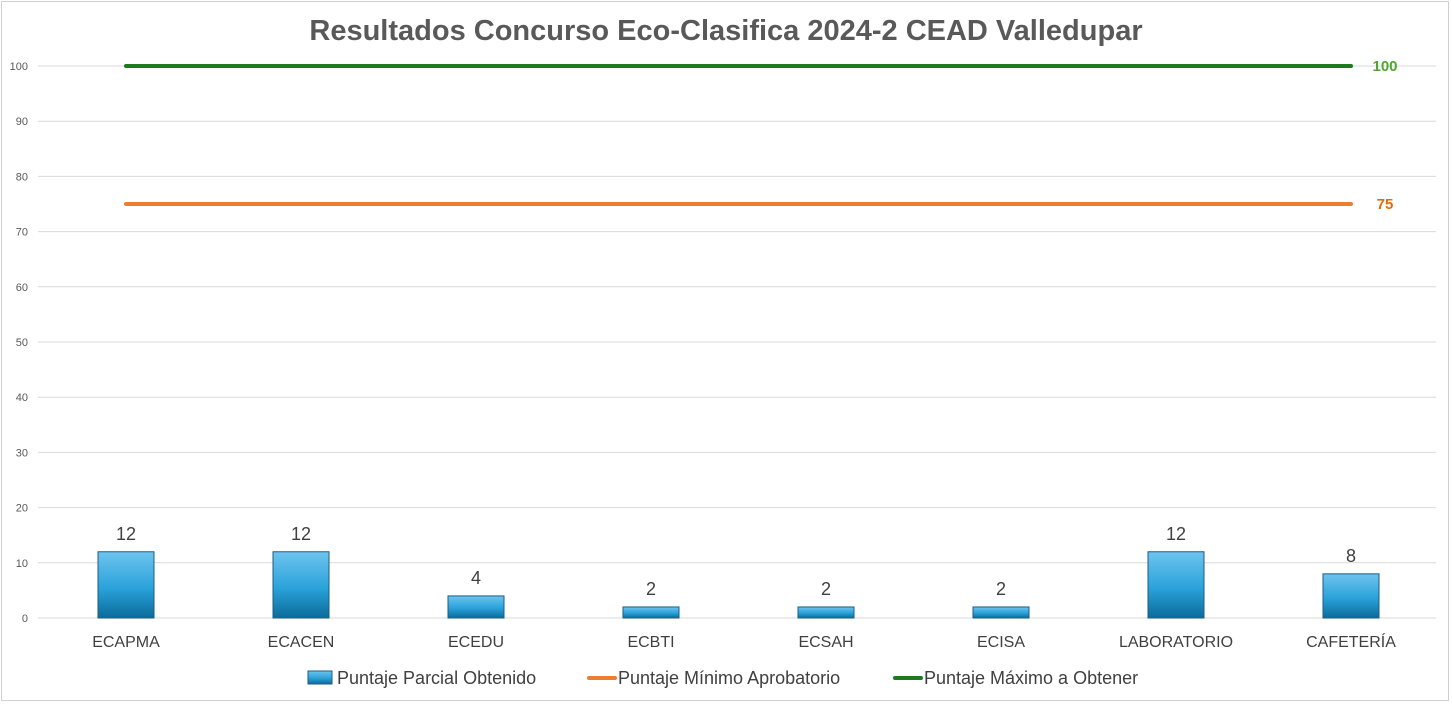  I want to click on y-tick-label: 100, so click(19, 67).